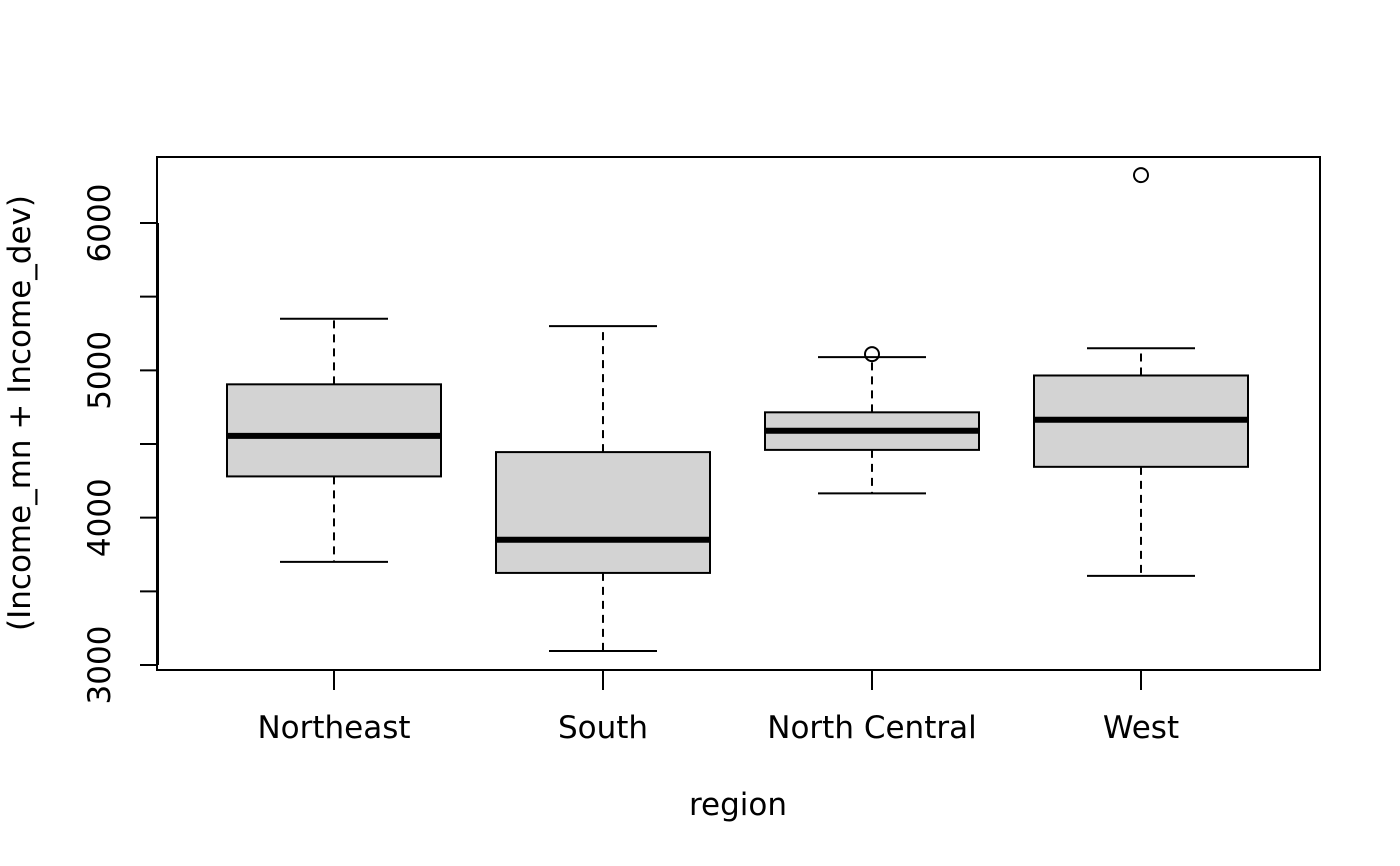 The image size is (1400, 866). What do you see at coordinates (20, 413) in the screenshot?
I see `y-axis-title: (Income_mn + Income_dev)` at bounding box center [20, 413].